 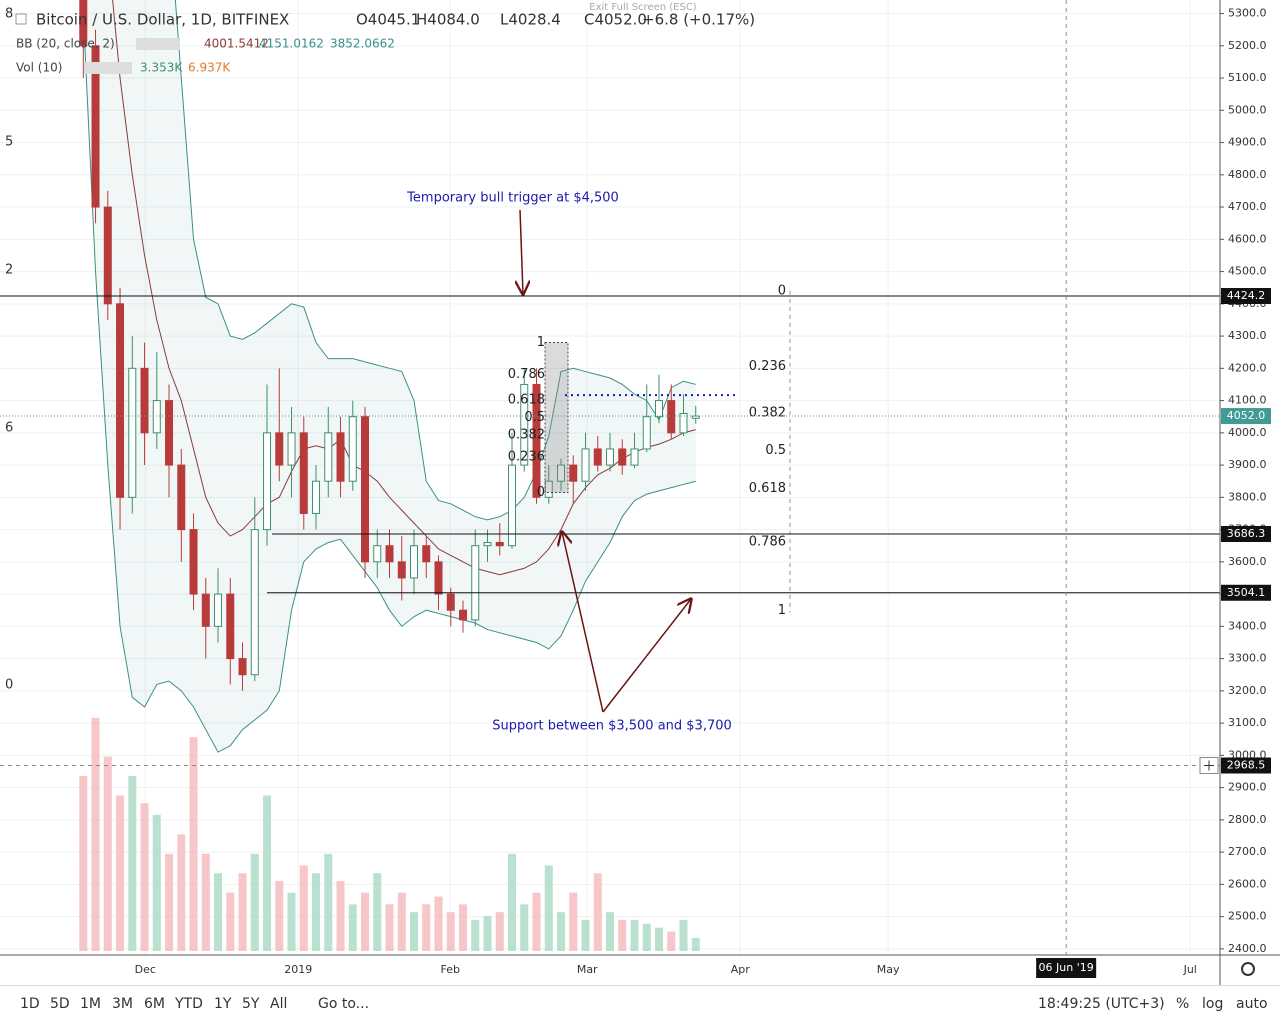 I want to click on y-tick-label: 3900.0, so click(x=1247, y=464).